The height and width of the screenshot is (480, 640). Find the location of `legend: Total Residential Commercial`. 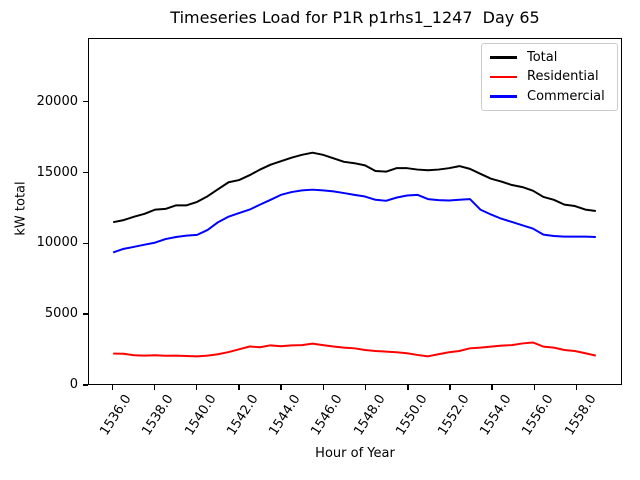

legend: Total Residential Commercial is located at coordinates (549, 77).